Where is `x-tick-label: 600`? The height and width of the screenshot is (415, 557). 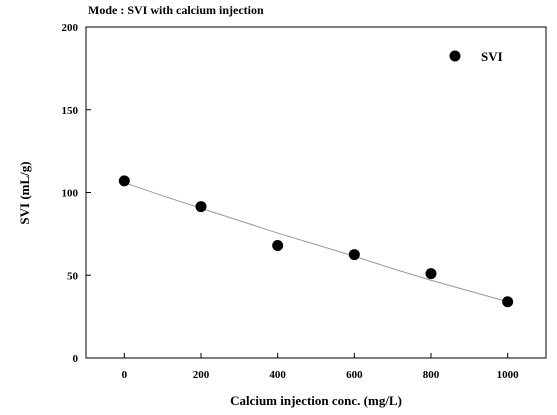
x-tick-label: 600 is located at coordinates (354, 375).